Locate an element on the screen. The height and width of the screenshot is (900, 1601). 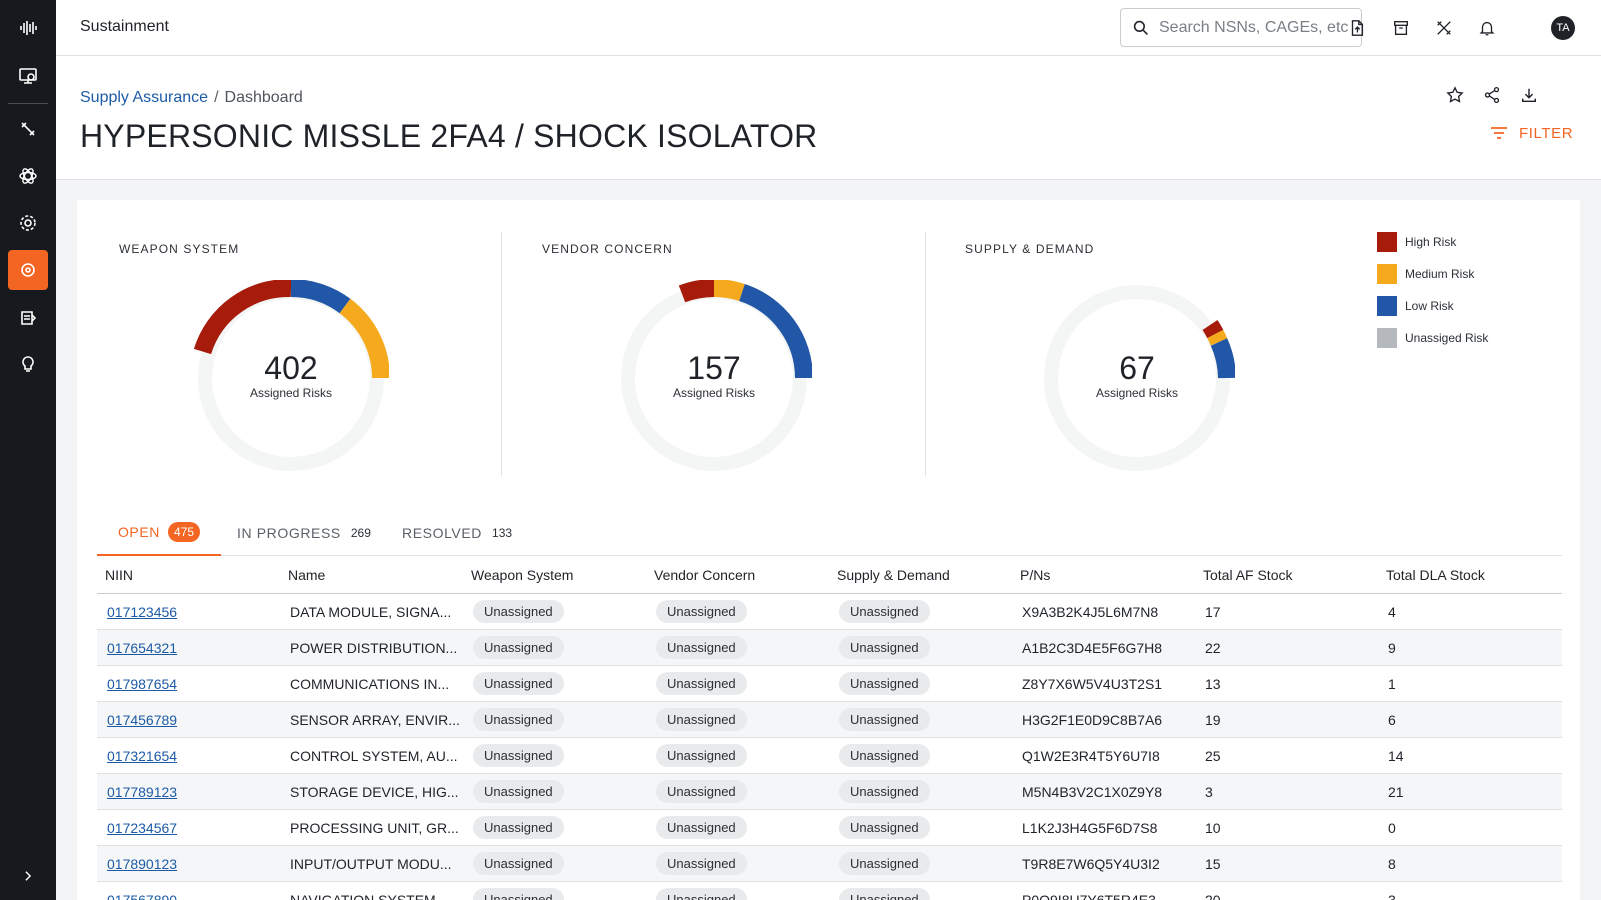
search-box is located at coordinates (1241, 27).